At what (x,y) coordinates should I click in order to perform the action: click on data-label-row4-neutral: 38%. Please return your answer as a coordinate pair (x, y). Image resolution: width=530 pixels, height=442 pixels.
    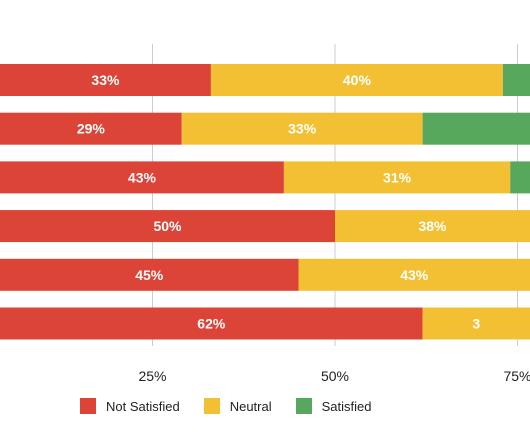
    Looking at the image, I should click on (432, 226).